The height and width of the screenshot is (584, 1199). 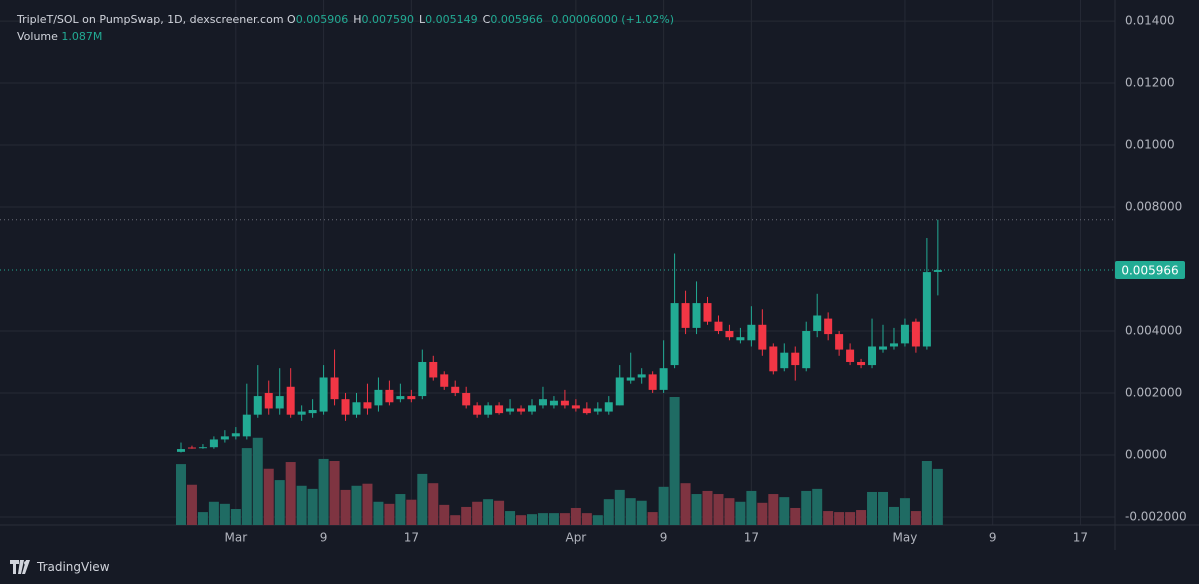 What do you see at coordinates (905, 538) in the screenshot?
I see `x-tick-label: May` at bounding box center [905, 538].